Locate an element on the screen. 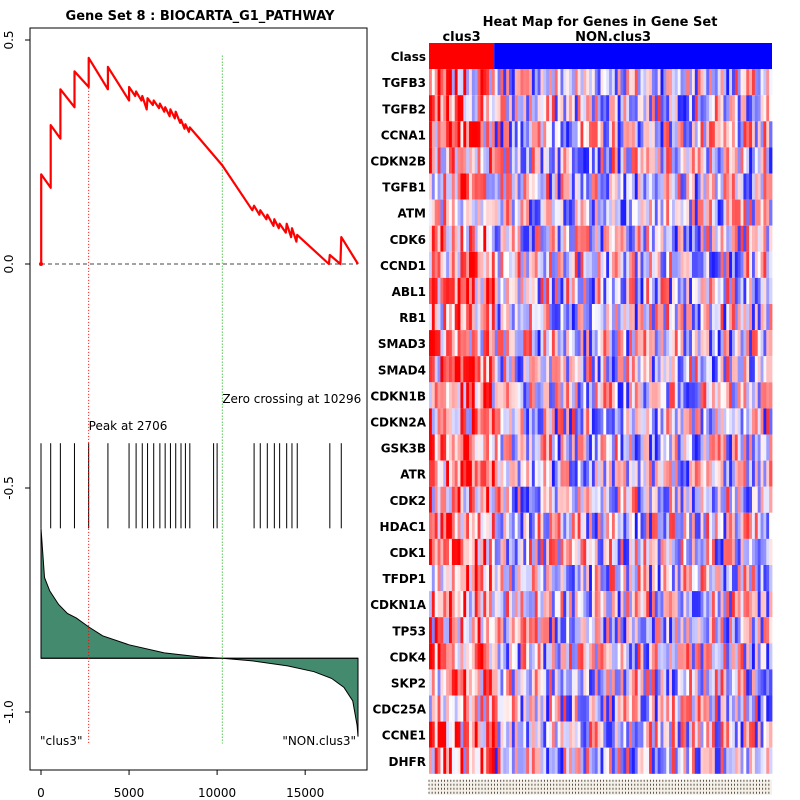 This screenshot has height=800, width=800. y-tick-label: 0.5 is located at coordinates (9, 39).